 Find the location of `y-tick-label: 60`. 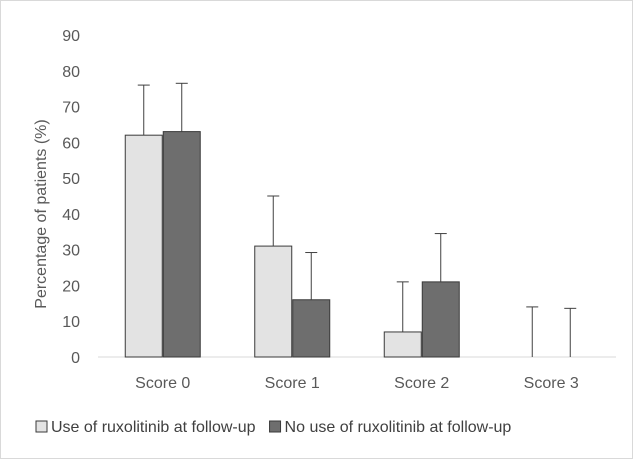

y-tick-label: 60 is located at coordinates (71, 143).